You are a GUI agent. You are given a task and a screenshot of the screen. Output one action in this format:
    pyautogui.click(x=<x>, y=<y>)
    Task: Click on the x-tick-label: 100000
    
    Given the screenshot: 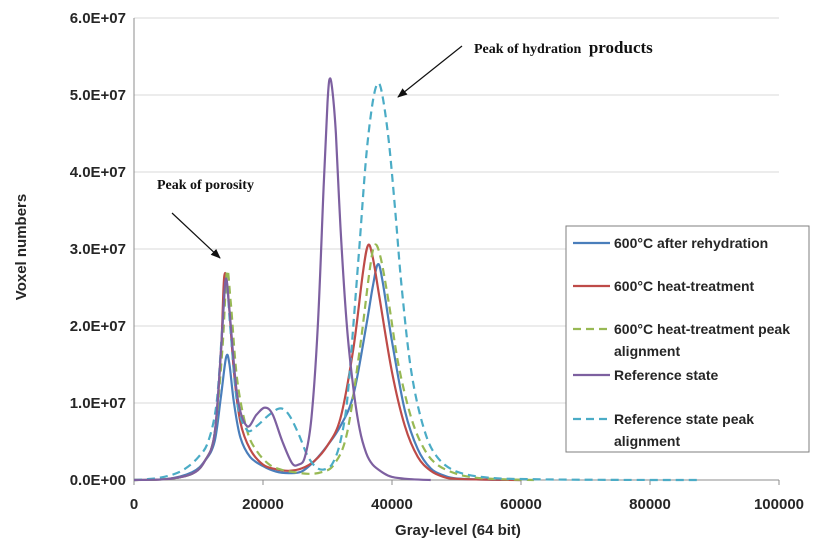 What is the action you would take?
    pyautogui.click(x=779, y=504)
    